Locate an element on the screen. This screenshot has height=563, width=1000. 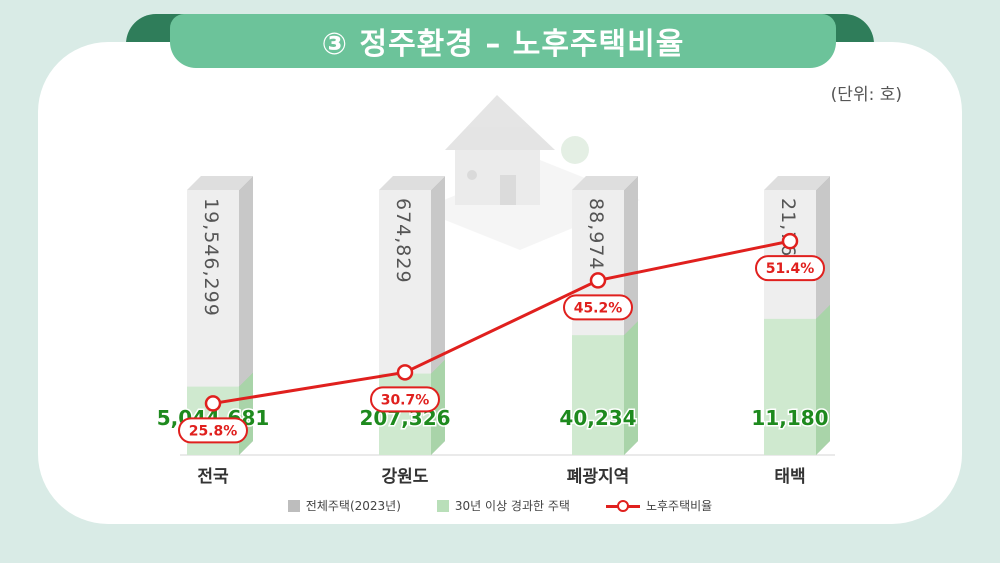
legend-item-total: 전체주택(2023년) is located at coordinates (344, 505).